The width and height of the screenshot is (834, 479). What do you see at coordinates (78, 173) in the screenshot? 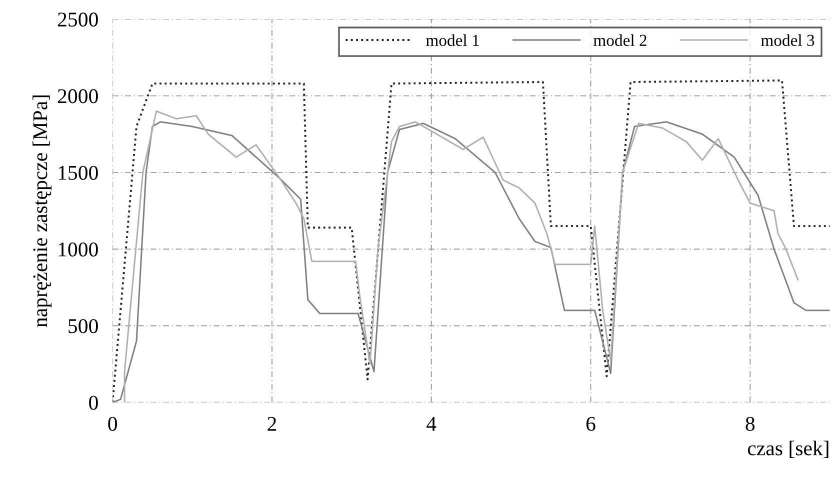
I see `y-tick-label: 1500` at bounding box center [78, 173].